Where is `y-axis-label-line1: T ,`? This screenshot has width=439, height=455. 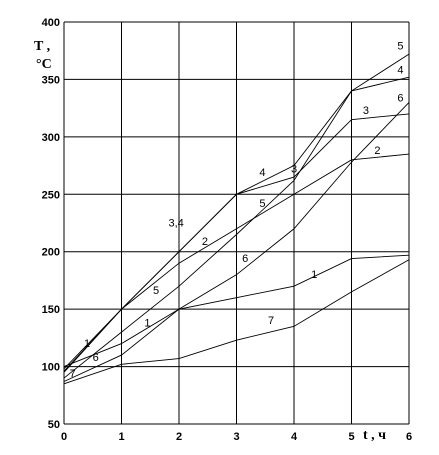 y-axis-label-line1: T , is located at coordinates (42, 46).